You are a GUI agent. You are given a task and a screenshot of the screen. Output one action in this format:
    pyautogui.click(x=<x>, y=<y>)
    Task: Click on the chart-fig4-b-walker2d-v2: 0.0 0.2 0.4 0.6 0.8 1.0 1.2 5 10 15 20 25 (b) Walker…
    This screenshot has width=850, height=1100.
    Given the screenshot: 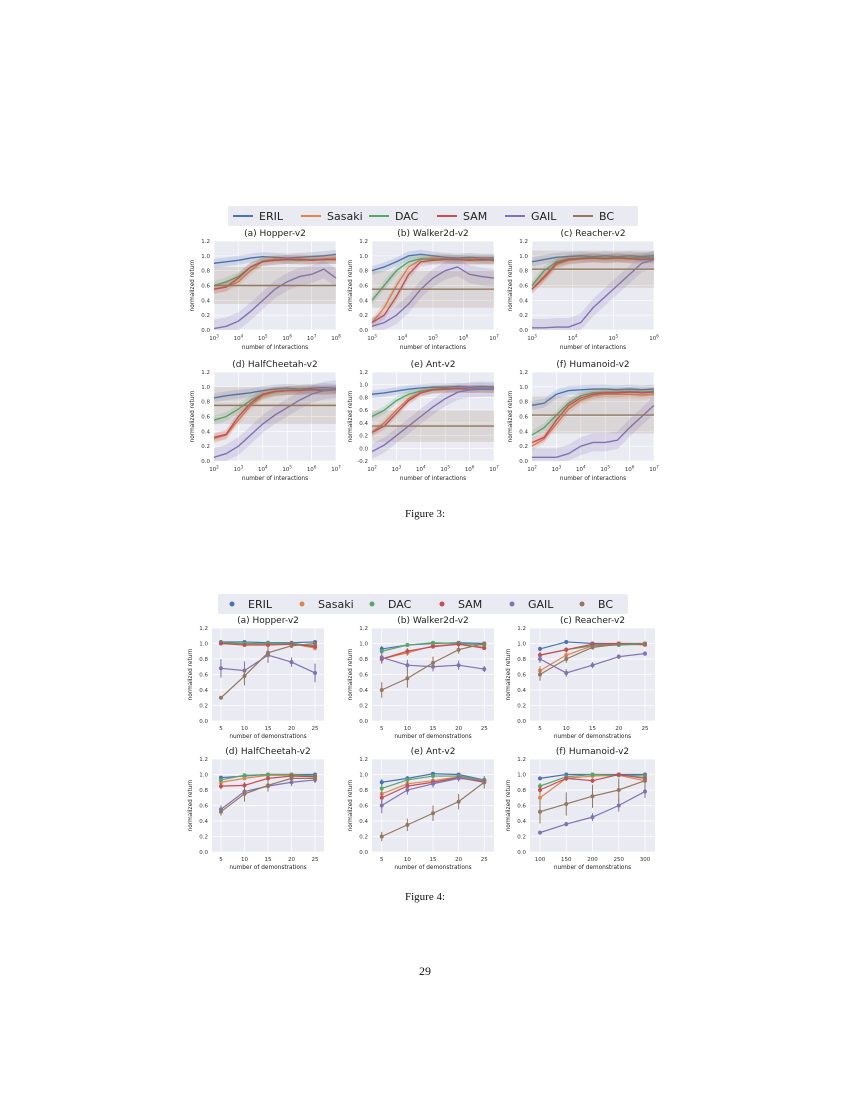 What is the action you would take?
    pyautogui.click(x=421, y=678)
    